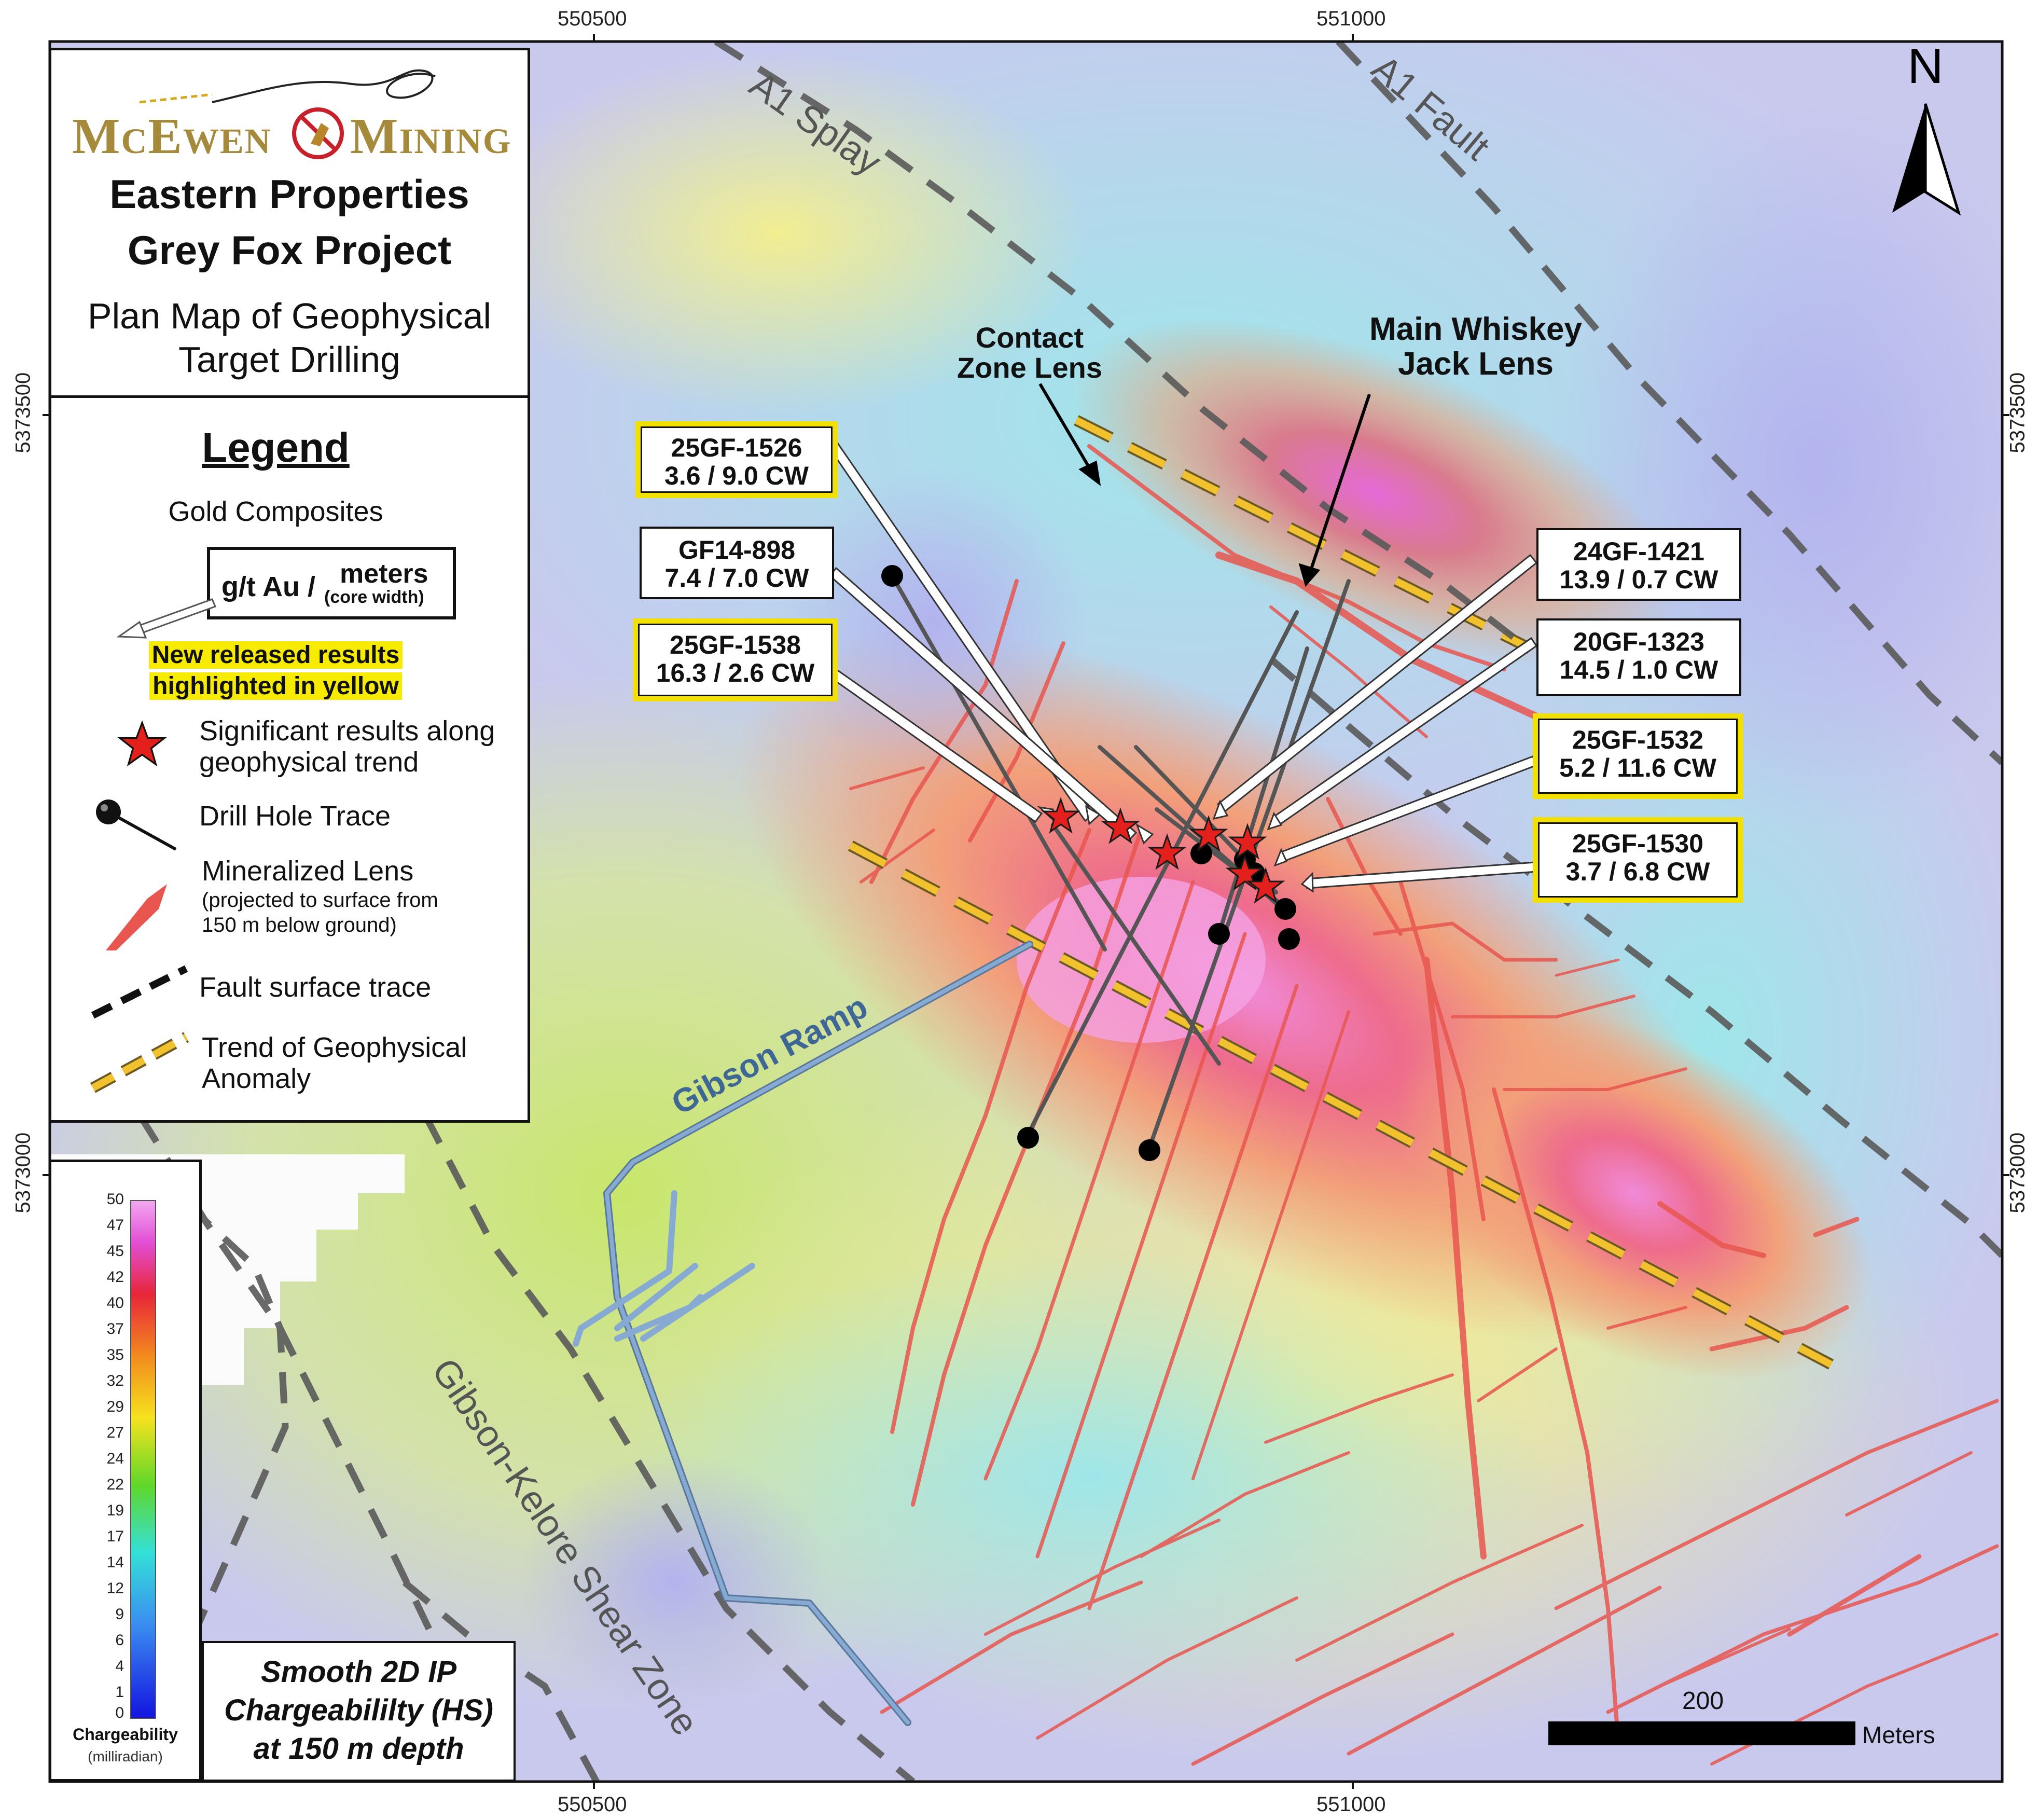  I want to click on contact-zone-label: Zone Lens, so click(1029, 367).